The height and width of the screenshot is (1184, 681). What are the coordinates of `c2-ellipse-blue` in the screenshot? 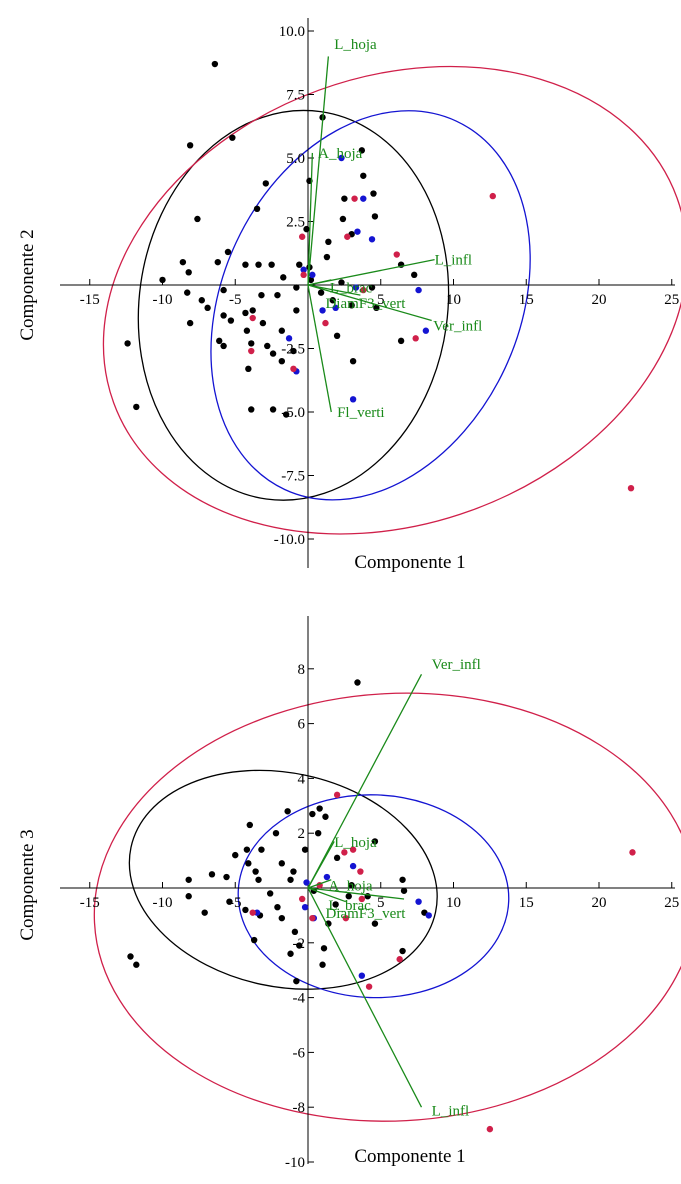 It's located at (373, 896).